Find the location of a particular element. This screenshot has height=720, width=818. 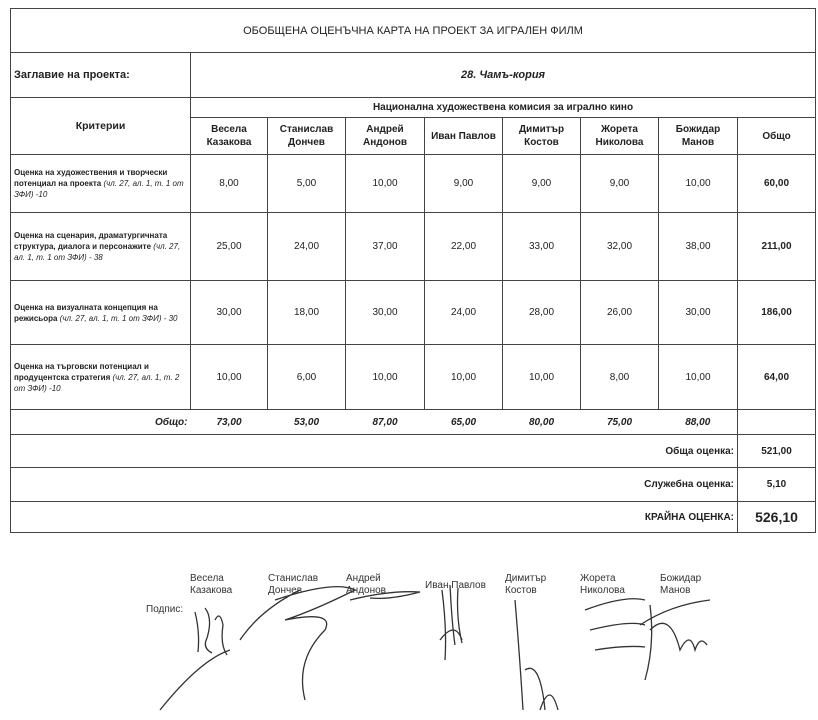

row-total: 186,00 is located at coordinates (776, 312).